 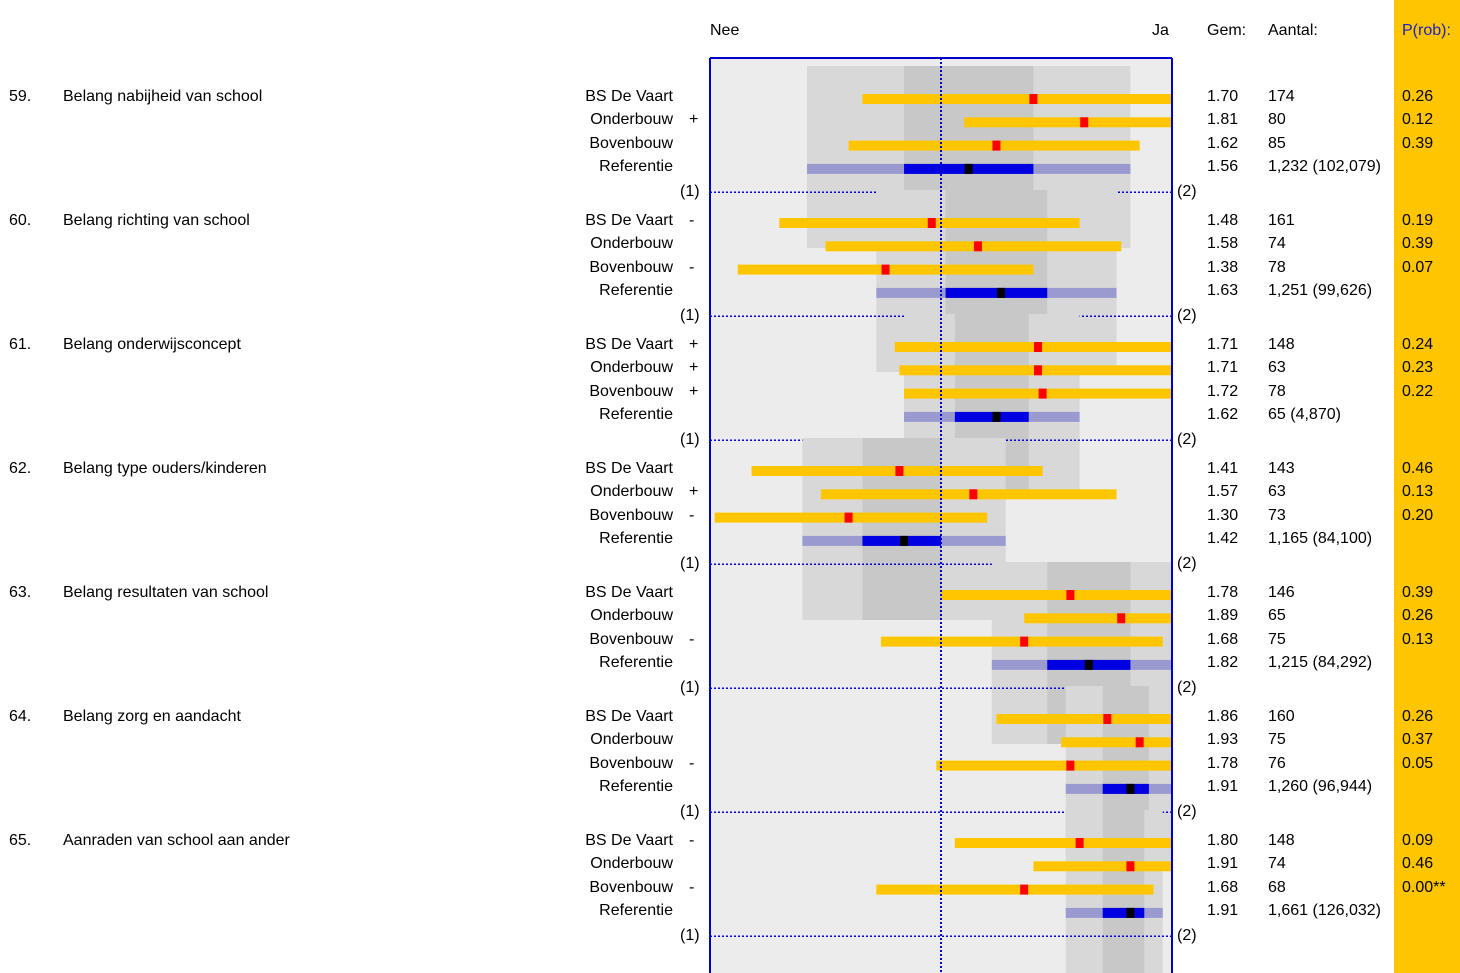 What do you see at coordinates (1304, 414) in the screenshot?
I see `count-value: 65 (4,870)` at bounding box center [1304, 414].